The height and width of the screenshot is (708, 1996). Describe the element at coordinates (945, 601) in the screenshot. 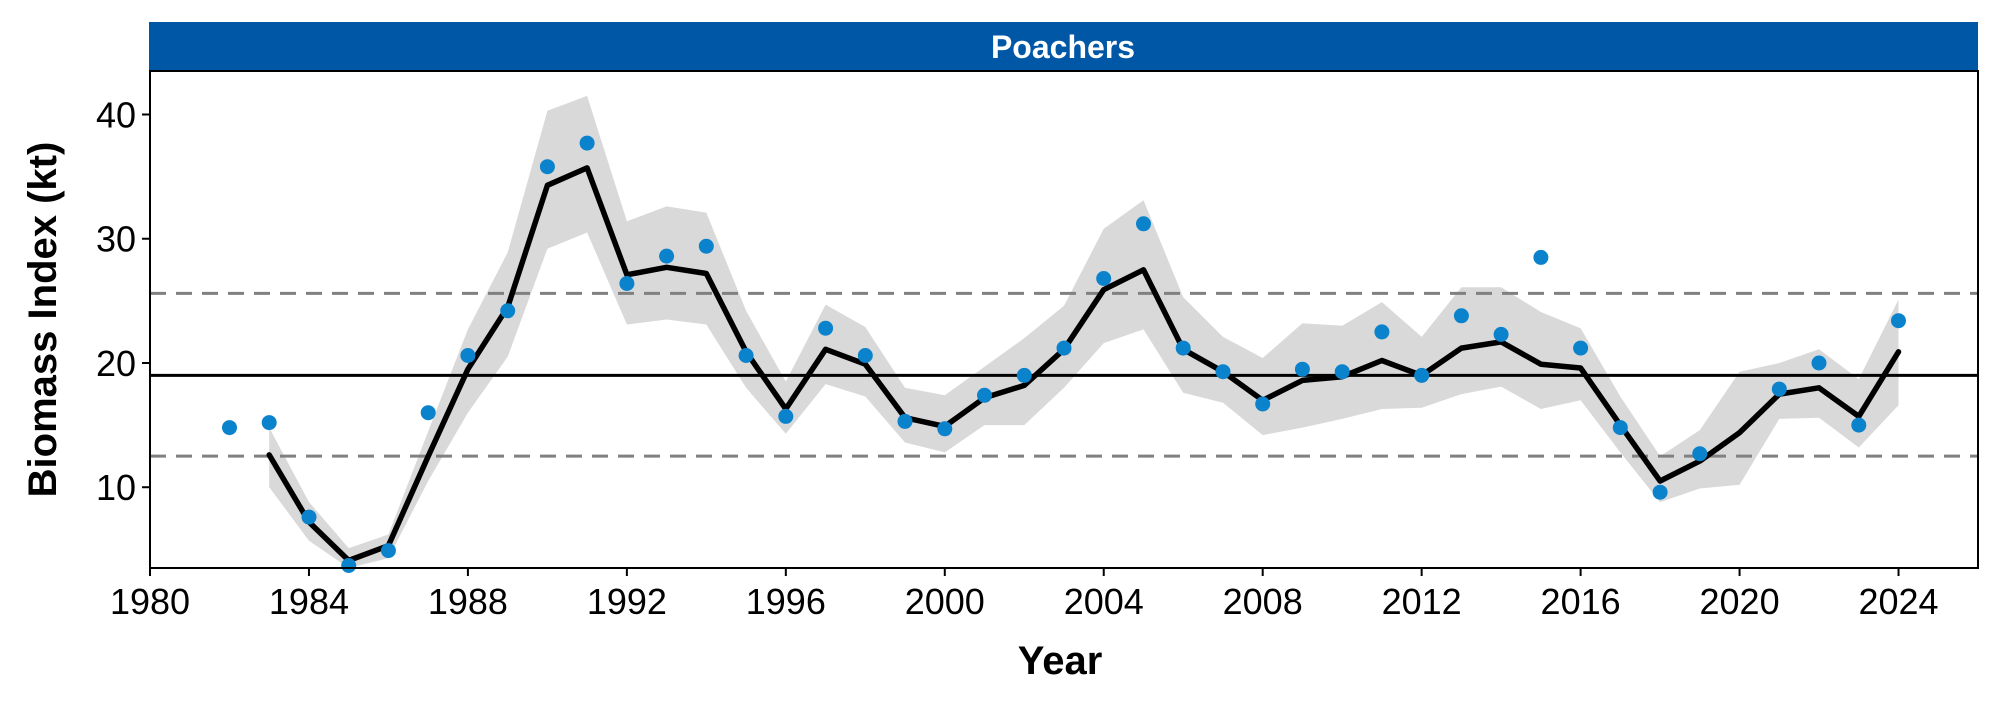

I see `x-tick-label: 2000` at that location.